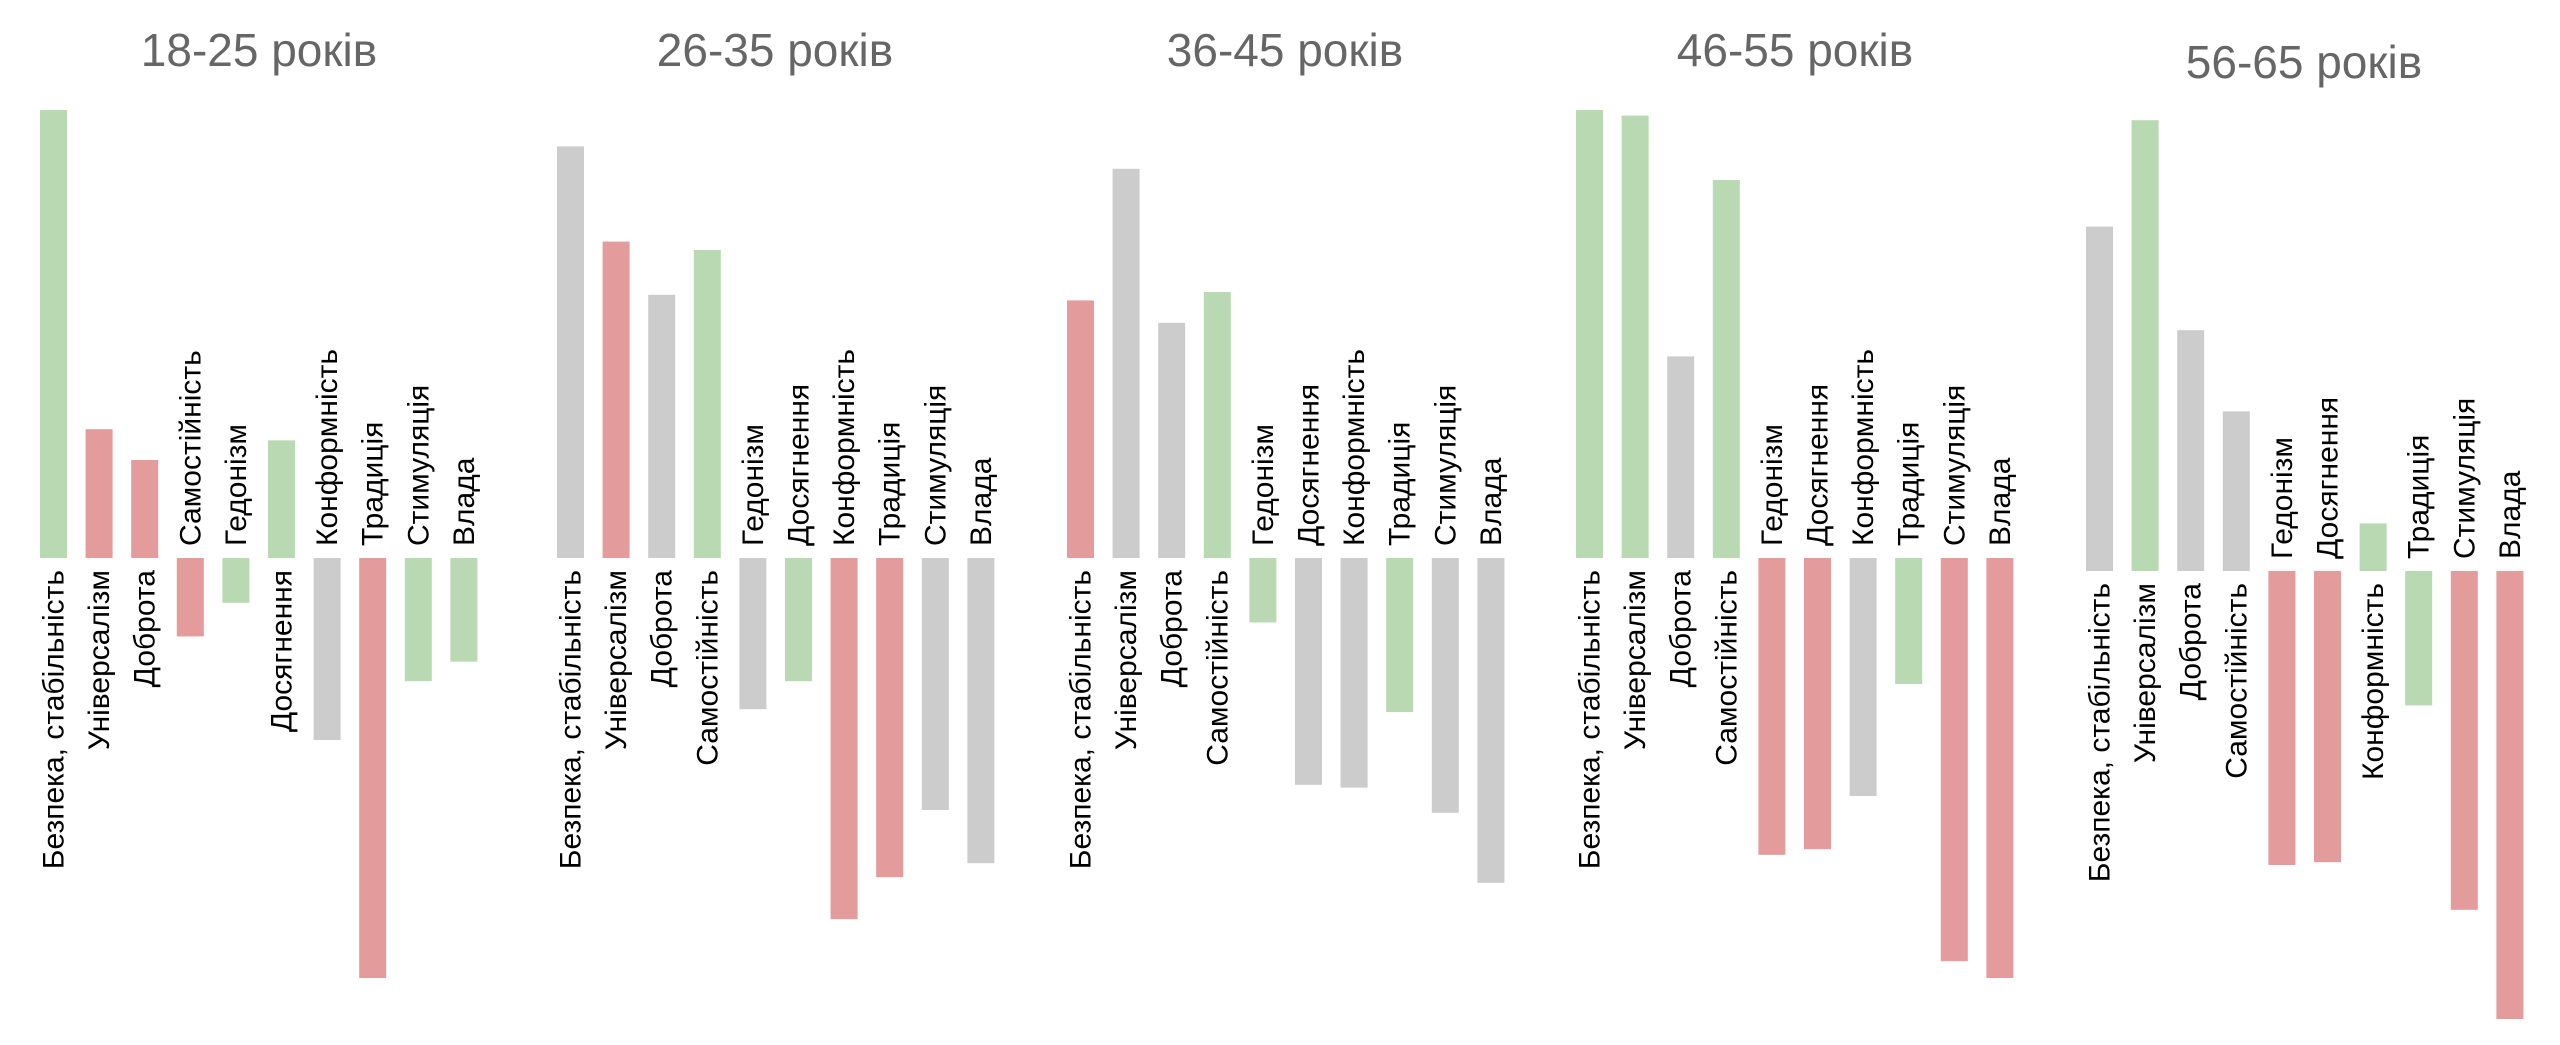 This screenshot has height=1045, width=2560. Describe the element at coordinates (259, 50) in the screenshot. I see `panel-title: 18-25 років` at that location.